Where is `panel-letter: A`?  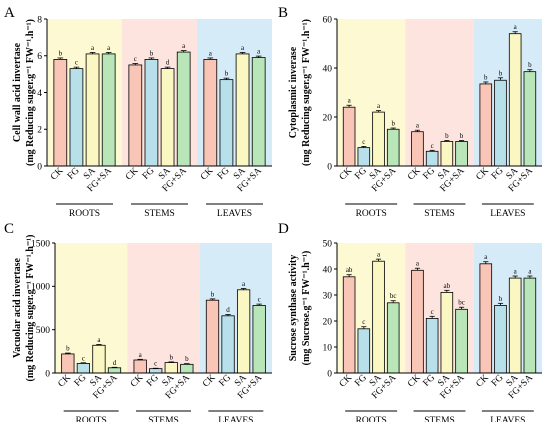
panel-letter: A is located at coordinates (9, 13).